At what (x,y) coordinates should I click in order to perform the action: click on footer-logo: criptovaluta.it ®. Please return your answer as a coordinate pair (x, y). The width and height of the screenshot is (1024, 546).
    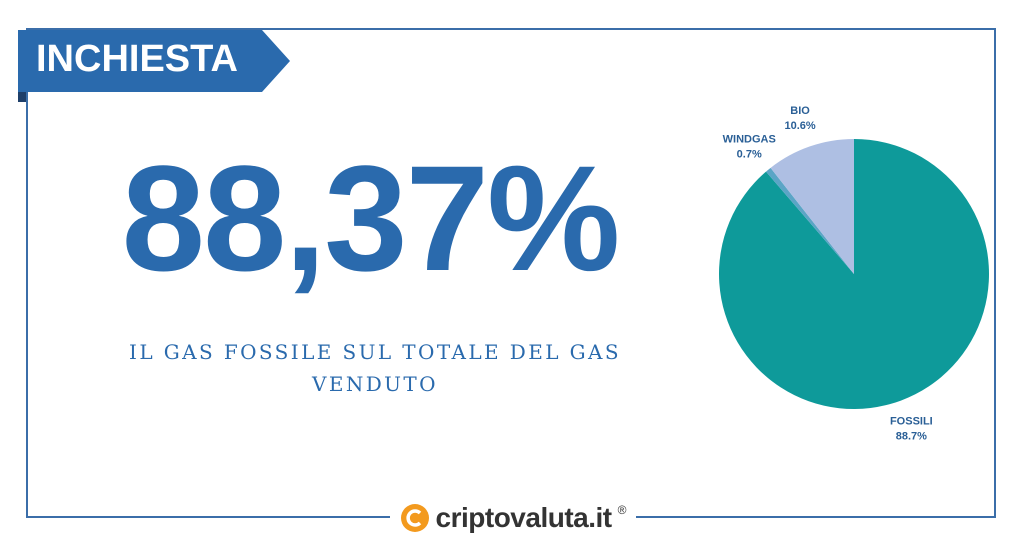
    Looking at the image, I should click on (513, 518).